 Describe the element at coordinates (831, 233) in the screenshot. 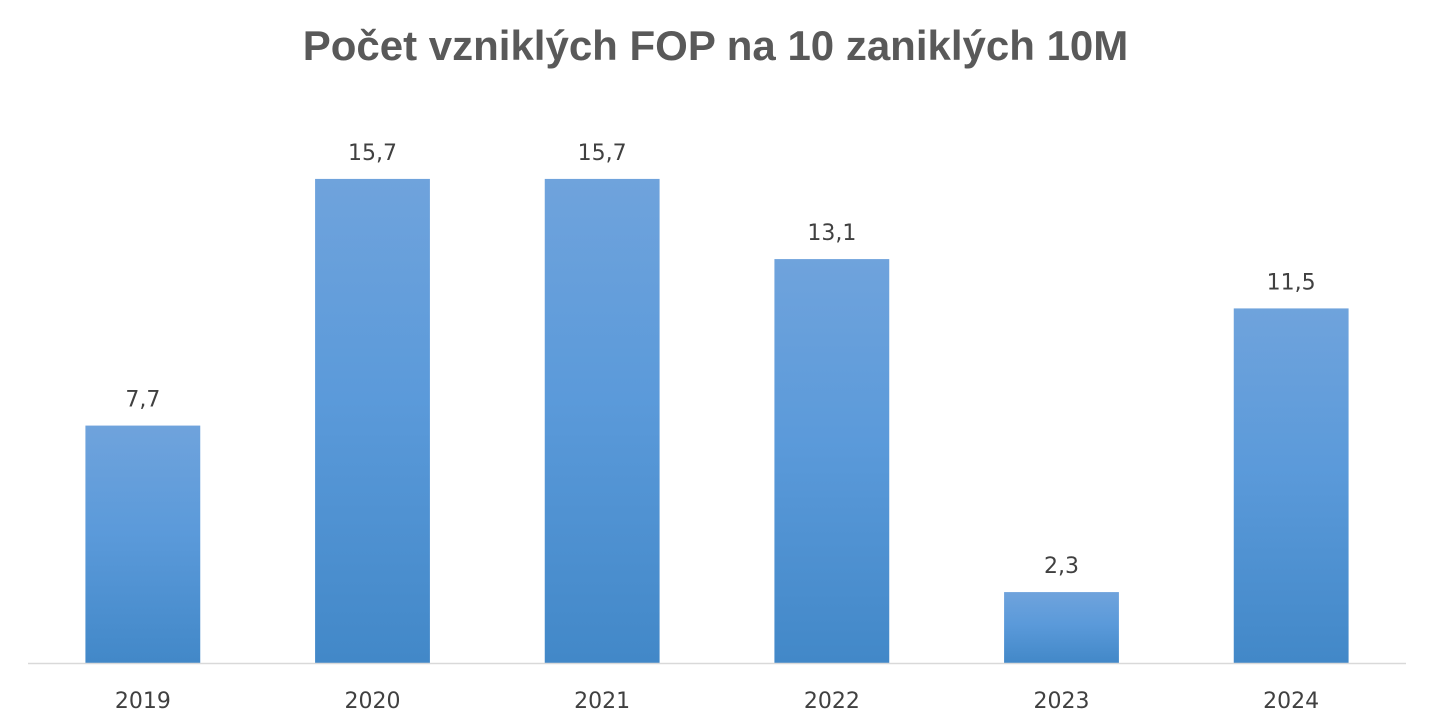

I see `value-label-2022: 13,1` at that location.